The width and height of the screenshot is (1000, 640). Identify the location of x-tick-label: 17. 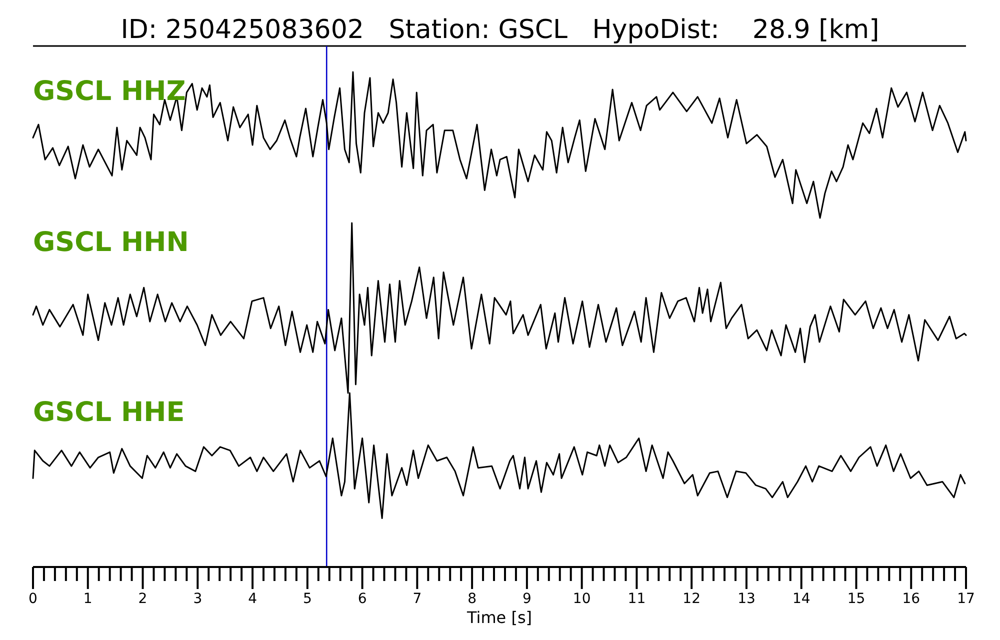
(966, 598).